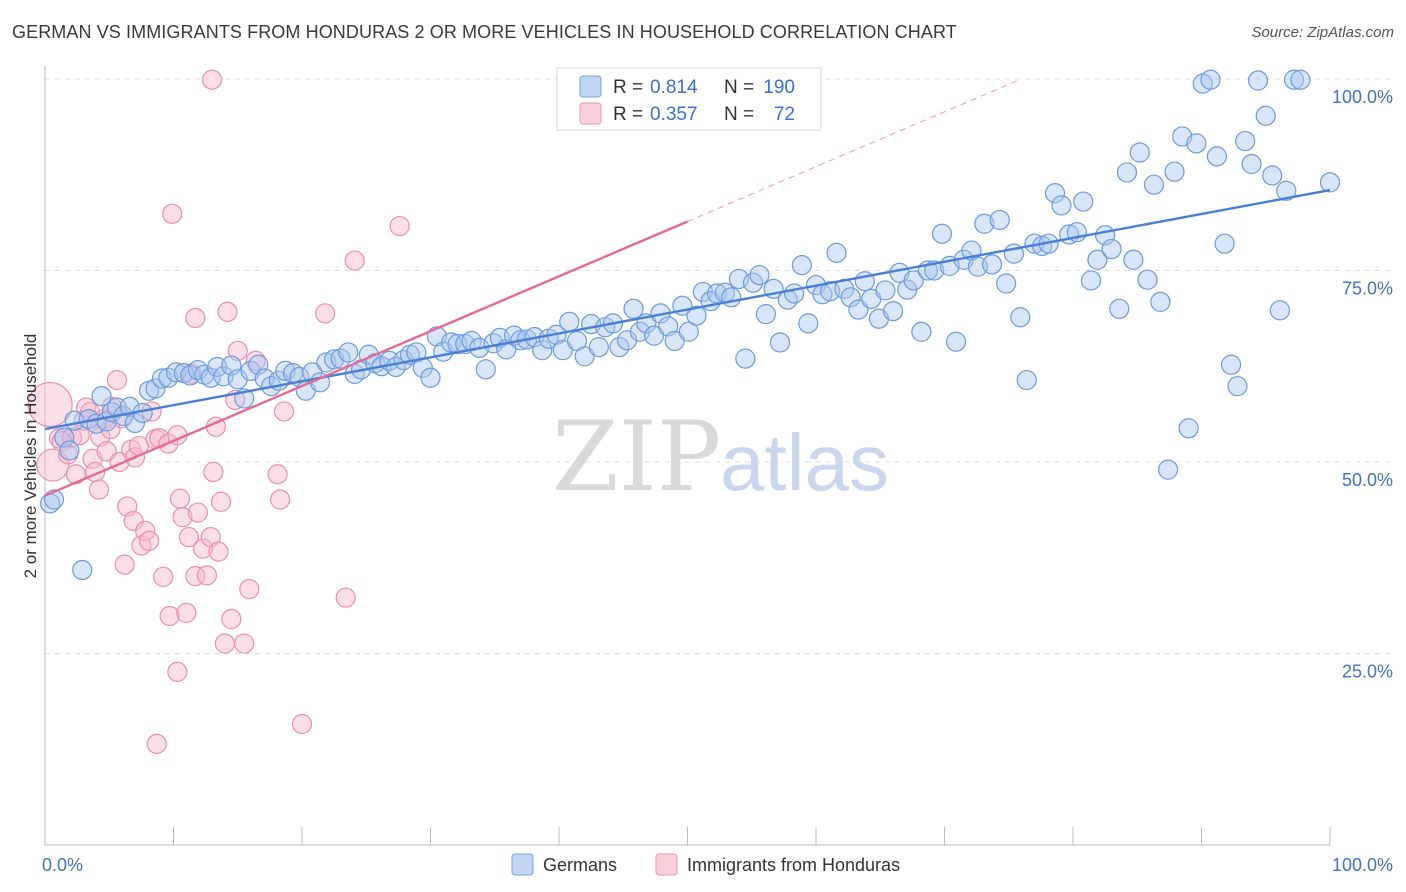 This screenshot has height=892, width=1406. Describe the element at coordinates (1367, 289) in the screenshot. I see `y-tick-label-2: 75.0%` at that location.